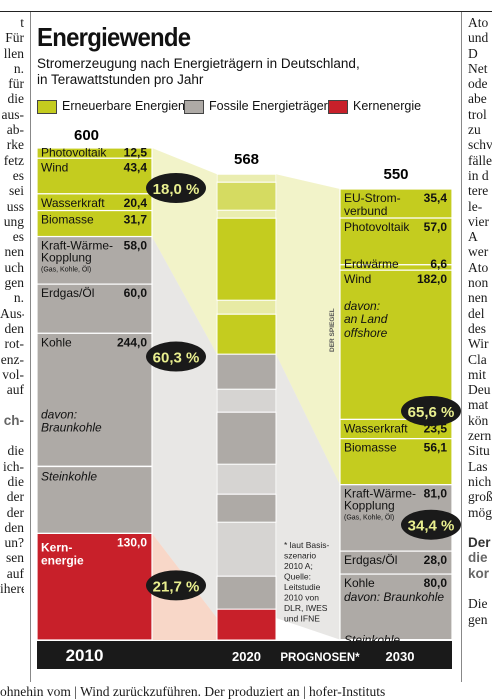  I want to click on article-line: Cla, so click(477, 359).